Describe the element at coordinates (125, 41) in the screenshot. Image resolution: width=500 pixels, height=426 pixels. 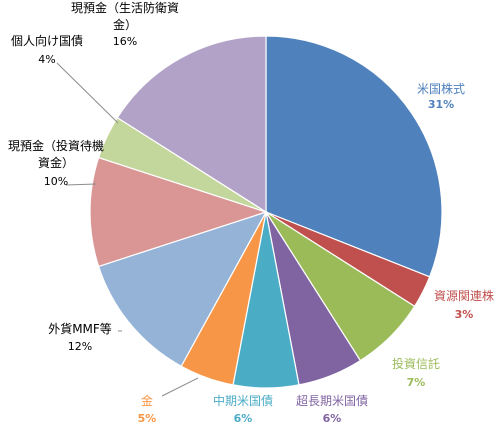
I see `slice-pct-10: 16%` at that location.